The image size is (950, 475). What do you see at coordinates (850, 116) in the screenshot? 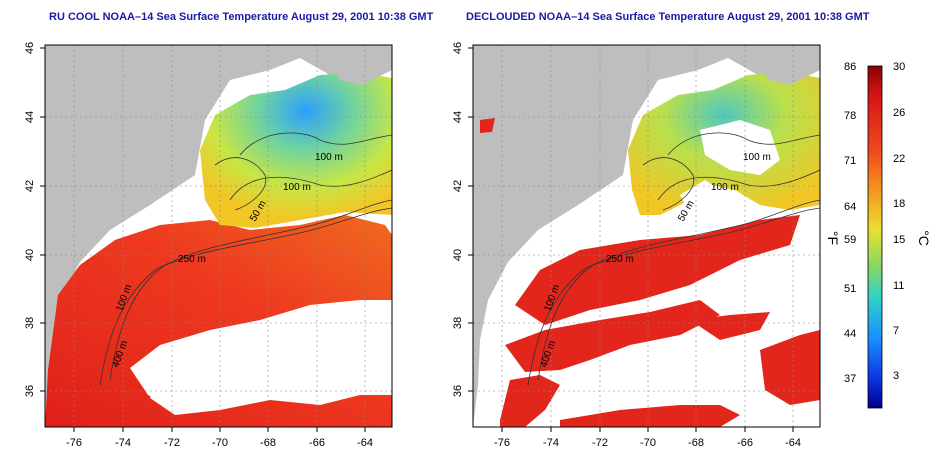
I see `colorbar-f-tick: 78` at bounding box center [850, 116].